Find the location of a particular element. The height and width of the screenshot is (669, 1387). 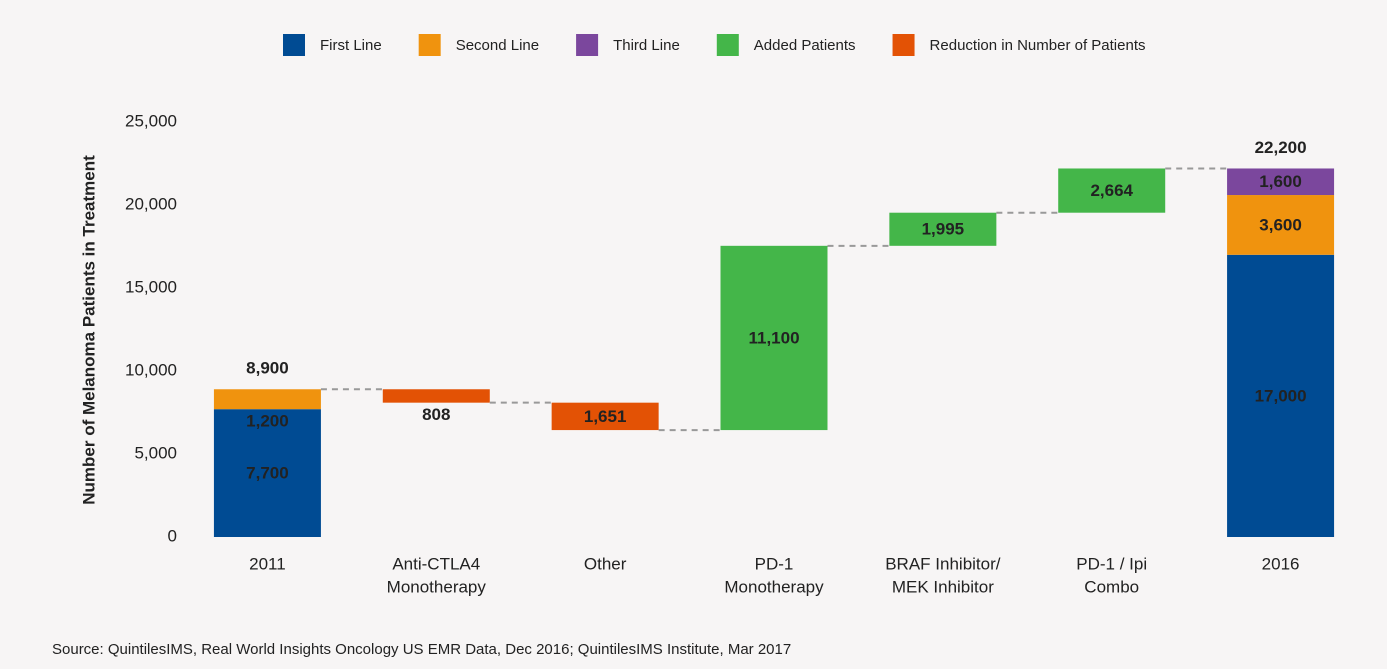

value-label: 11,100 is located at coordinates (773, 337).